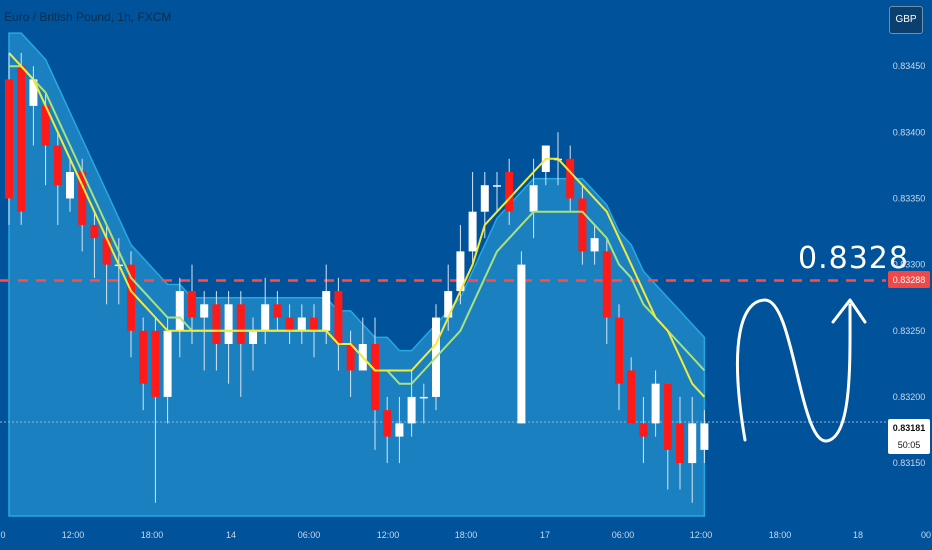 The height and width of the screenshot is (550, 932). What do you see at coordinates (545, 535) in the screenshot?
I see `time-tick-label: 17` at bounding box center [545, 535].